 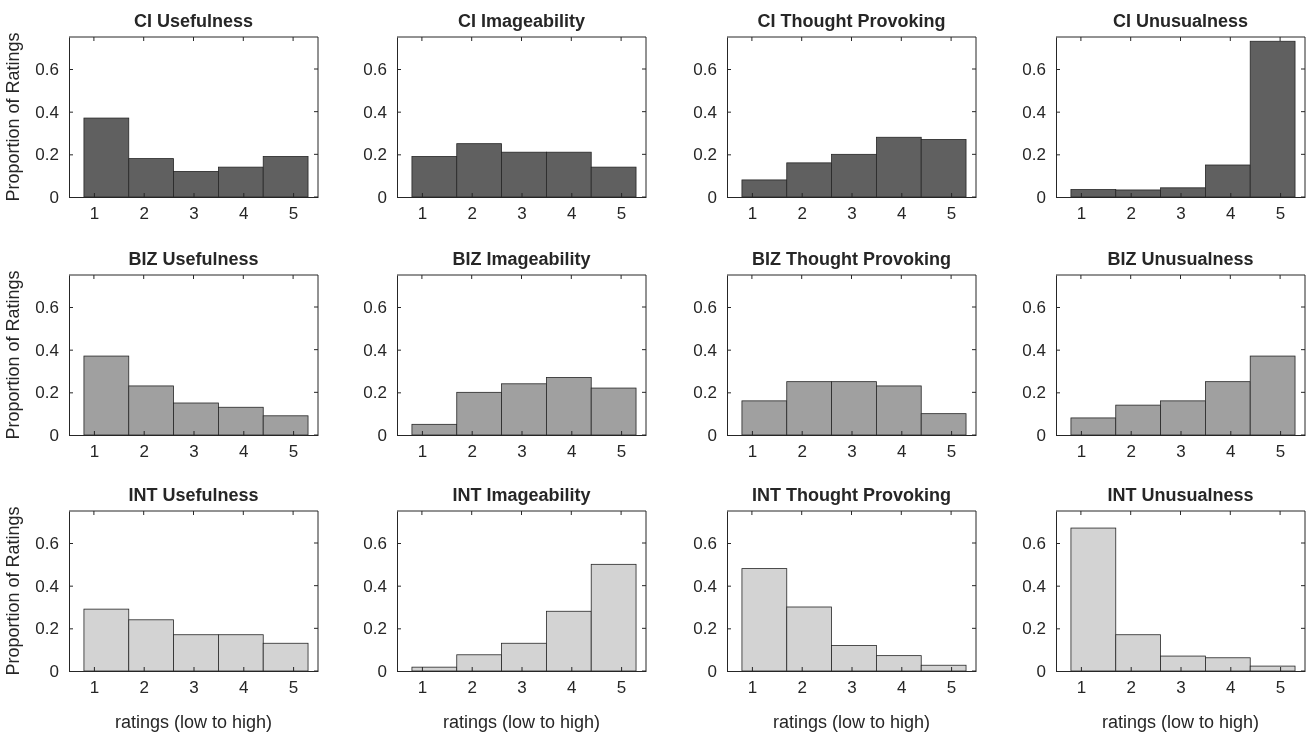 I want to click on chart-title: CI Usefulness, so click(x=193, y=21).